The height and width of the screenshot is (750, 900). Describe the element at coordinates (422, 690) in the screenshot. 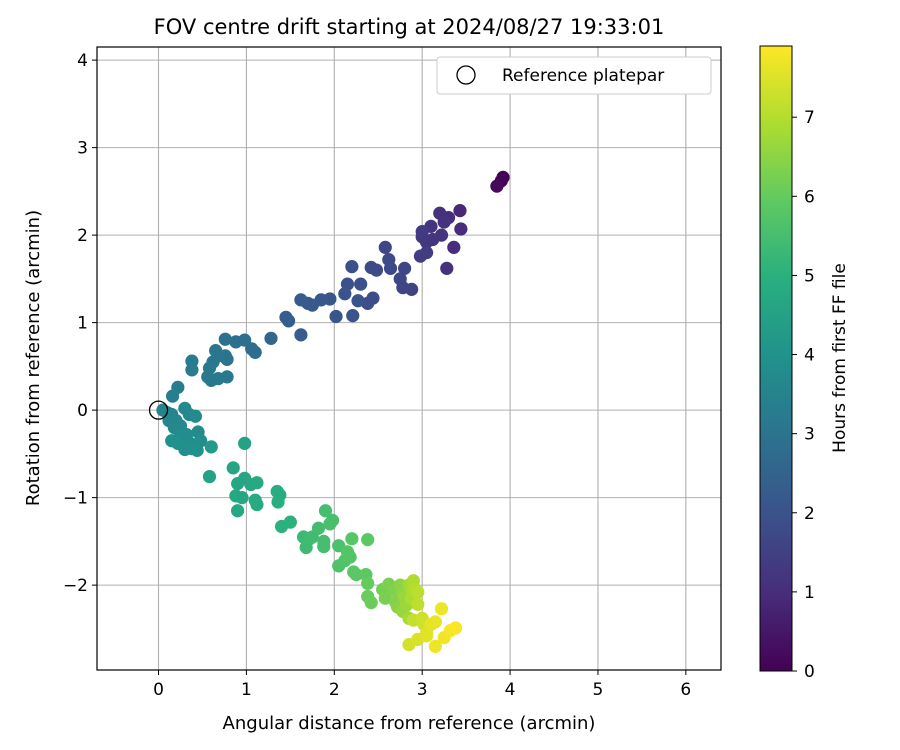

I see `x-tick-label: 3` at that location.